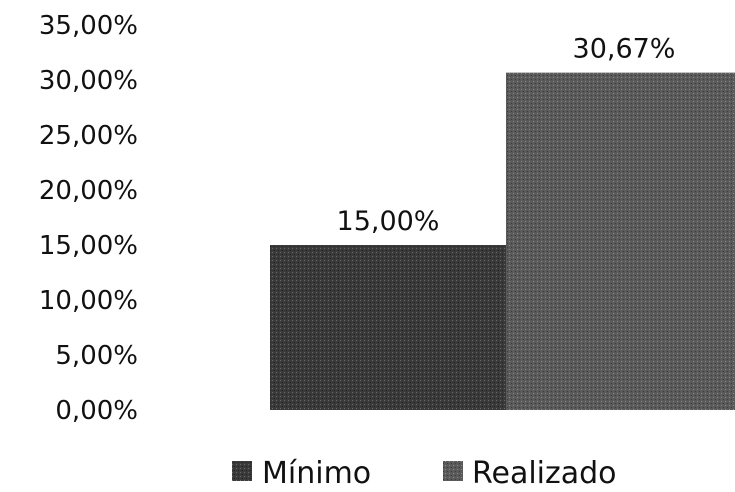  I want to click on data-label: 15,00%, so click(388, 221).